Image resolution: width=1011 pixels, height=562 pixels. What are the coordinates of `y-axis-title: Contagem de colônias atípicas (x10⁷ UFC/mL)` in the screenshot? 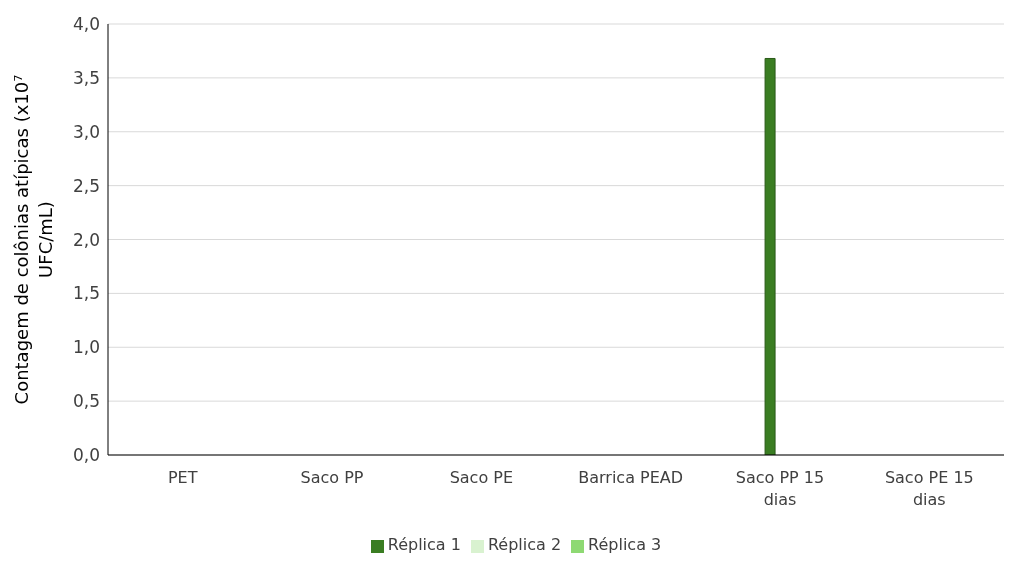 It's located at (33, 239).